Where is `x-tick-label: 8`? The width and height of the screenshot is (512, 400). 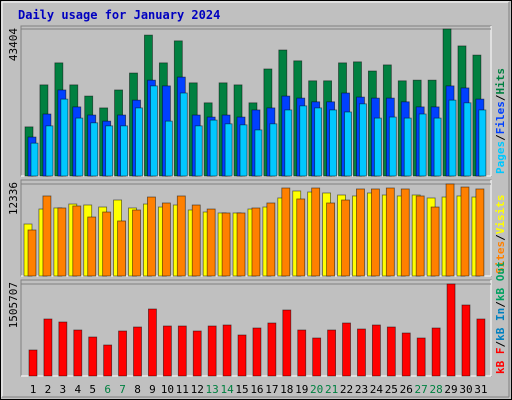 x-tick-label: 8 is located at coordinates (137, 389).